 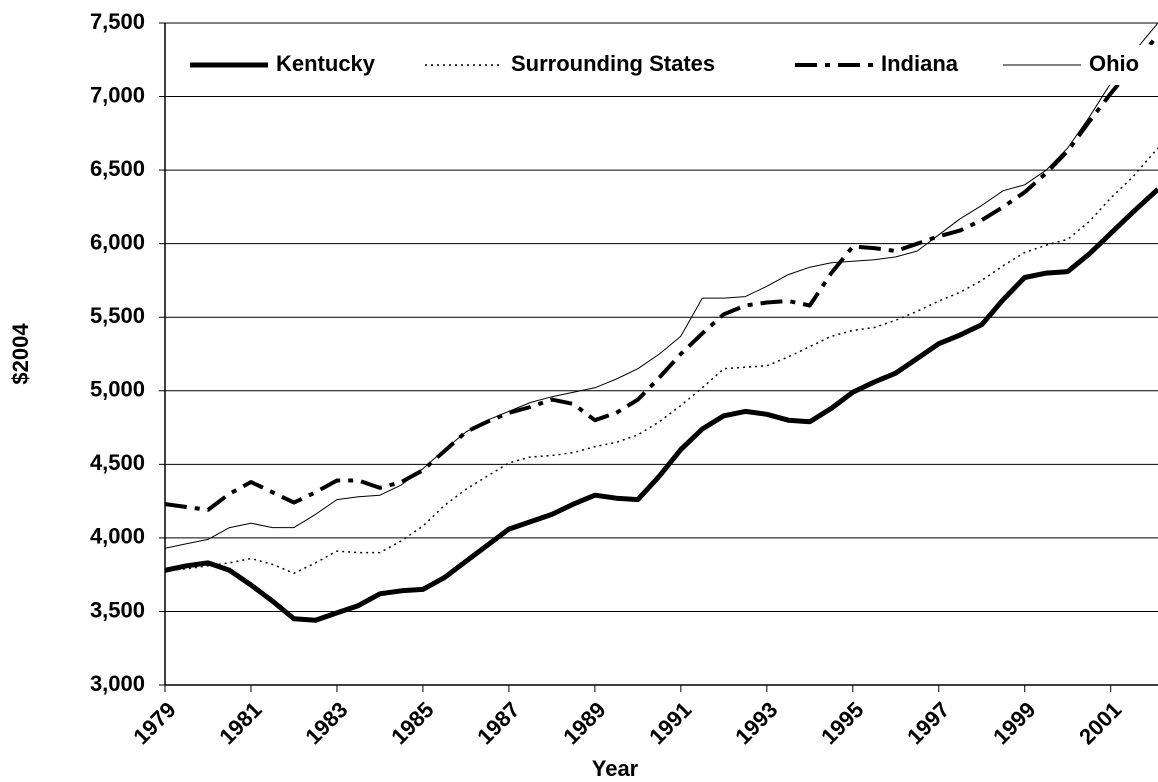 What do you see at coordinates (1014, 723) in the screenshot?
I see `x-tick-label: 1999` at bounding box center [1014, 723].